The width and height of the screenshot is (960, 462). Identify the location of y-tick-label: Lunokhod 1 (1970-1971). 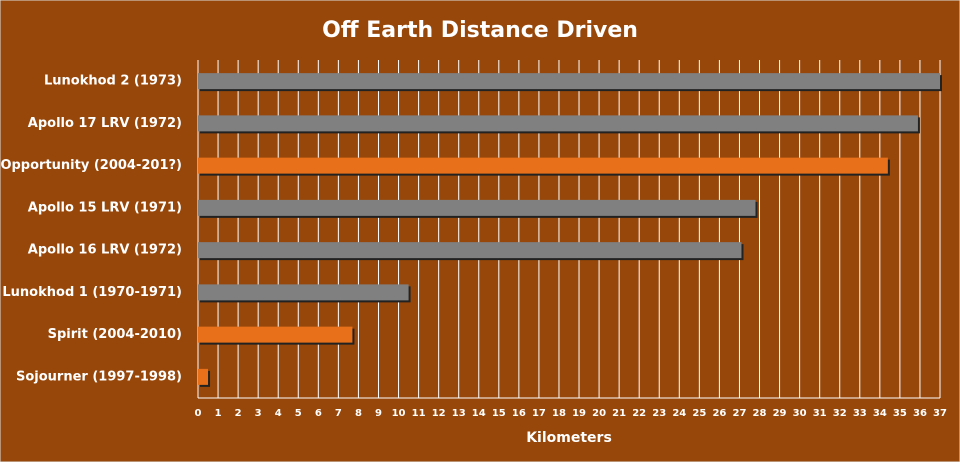
(92, 292).